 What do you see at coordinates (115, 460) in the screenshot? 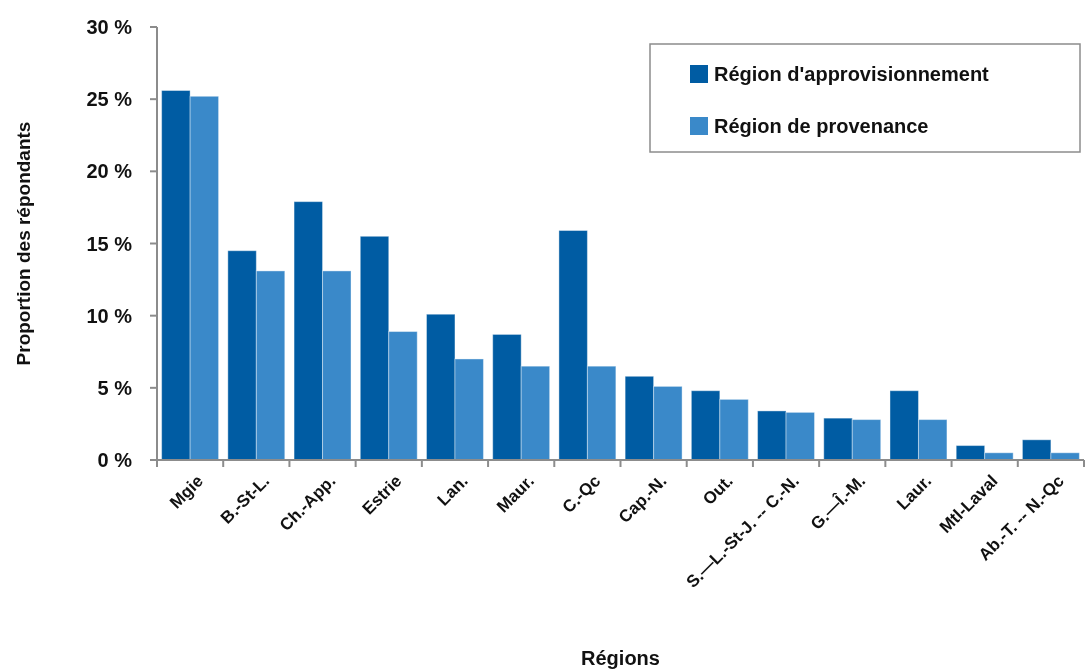
I see `y-tick-label: 0 %` at bounding box center [115, 460].